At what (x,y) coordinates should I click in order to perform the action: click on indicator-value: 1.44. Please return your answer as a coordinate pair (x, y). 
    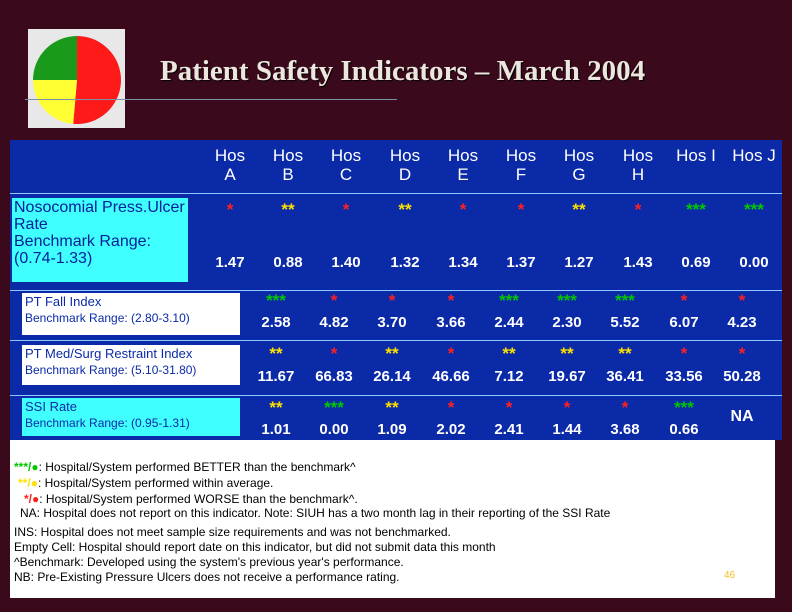
    Looking at the image, I should click on (567, 429).